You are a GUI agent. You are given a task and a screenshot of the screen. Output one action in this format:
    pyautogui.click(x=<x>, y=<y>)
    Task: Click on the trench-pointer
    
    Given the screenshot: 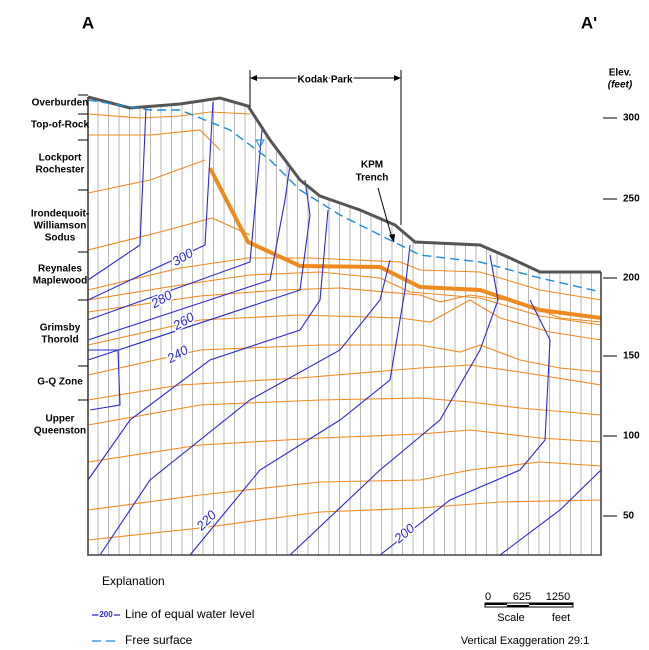 What is the action you would take?
    pyautogui.click(x=385, y=213)
    